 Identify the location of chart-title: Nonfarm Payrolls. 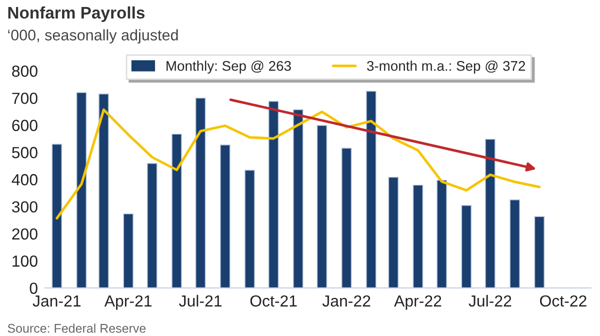
(76, 14).